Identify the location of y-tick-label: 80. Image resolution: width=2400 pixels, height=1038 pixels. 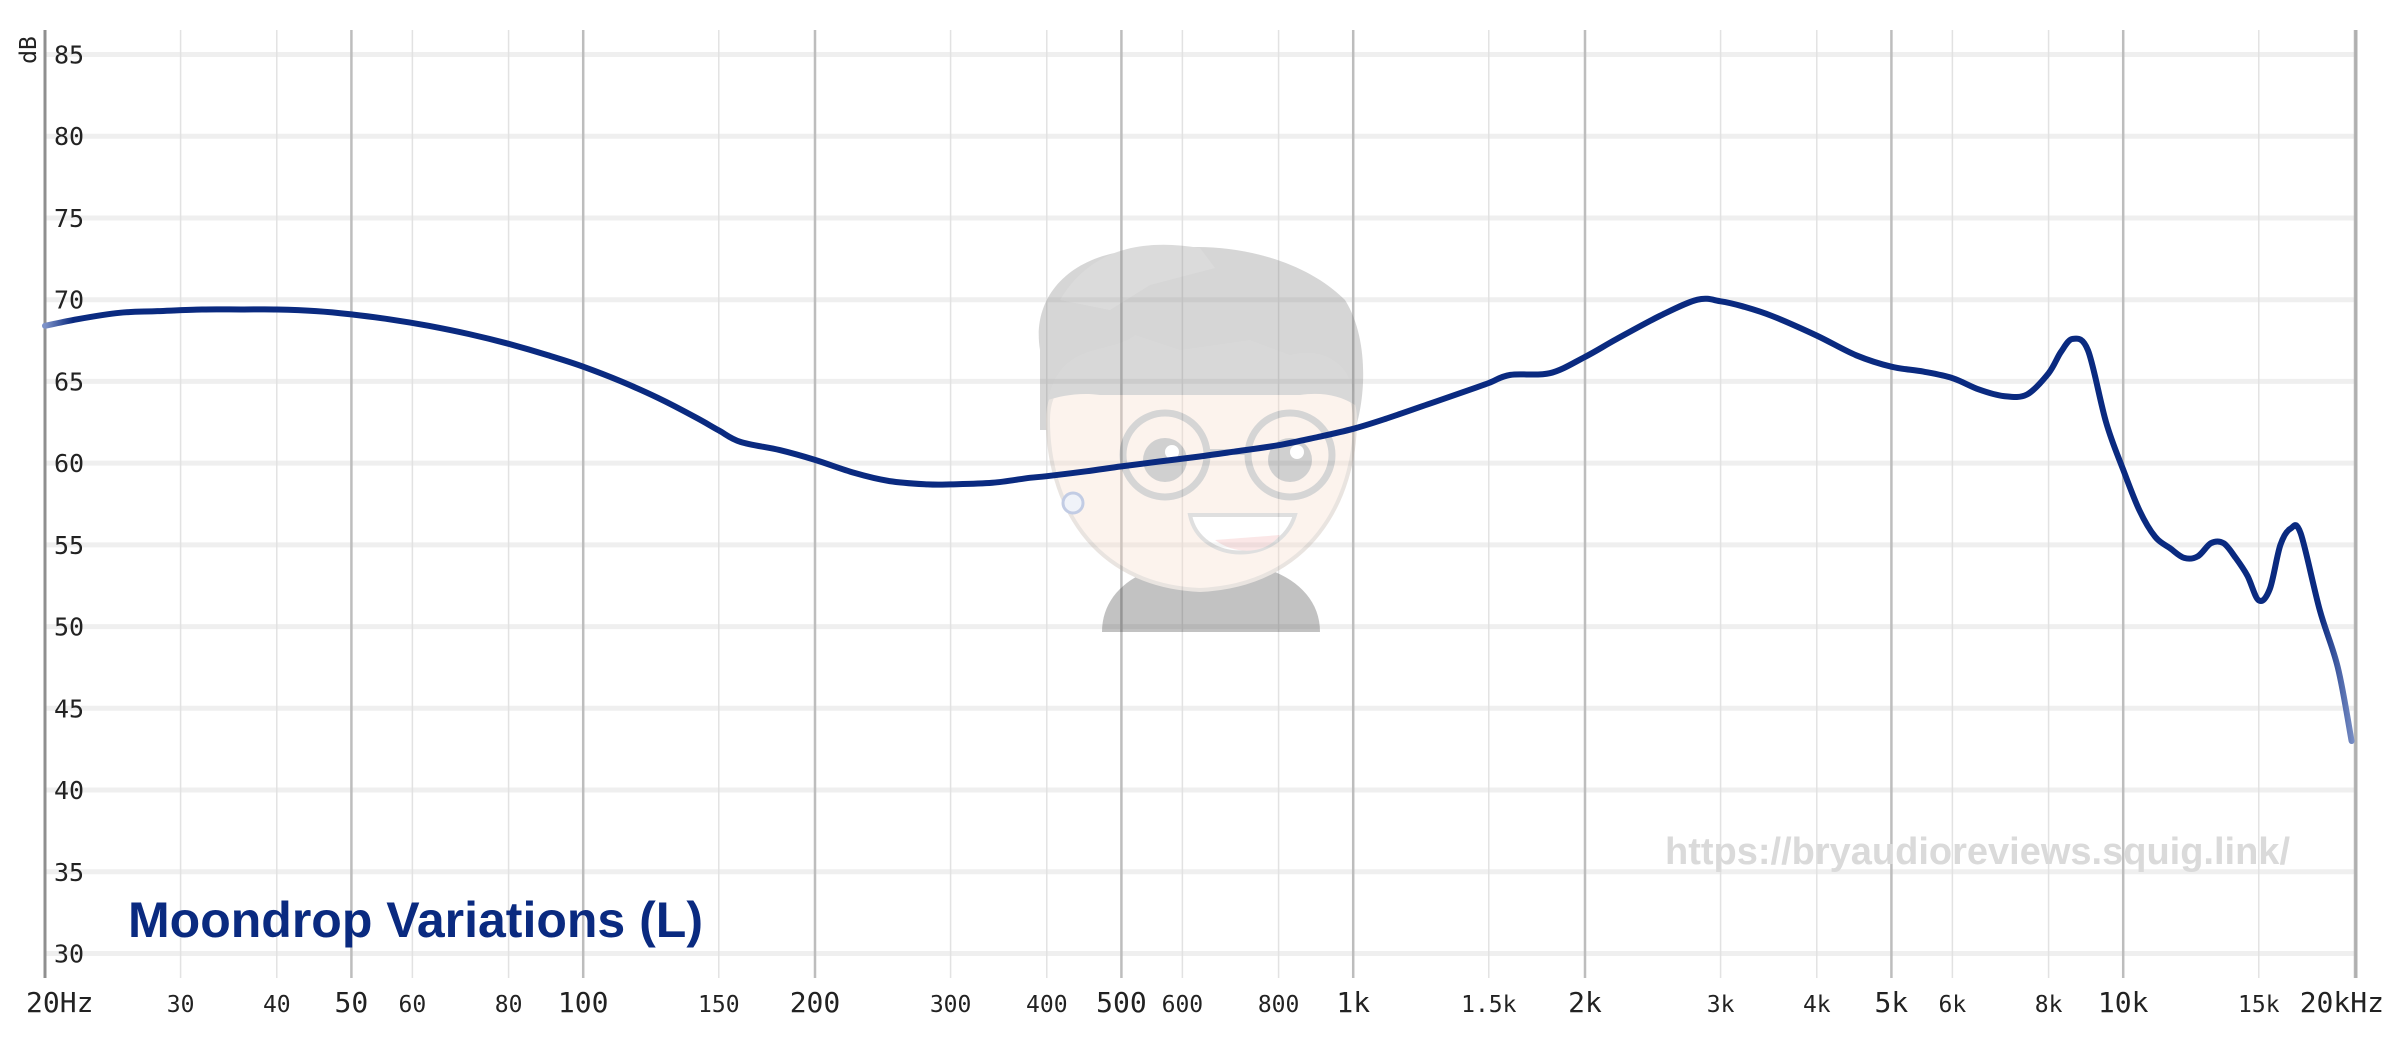
(69, 136).